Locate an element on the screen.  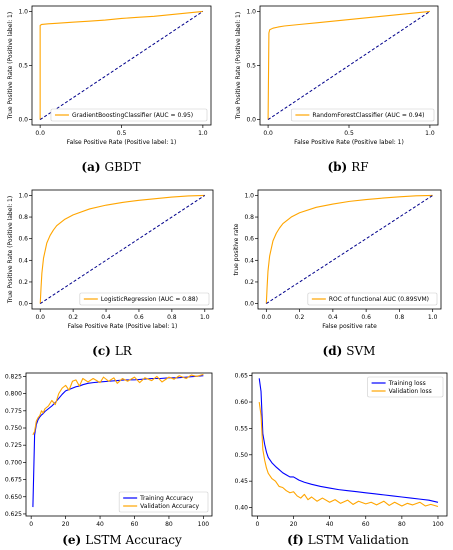
y-tick-label: 0.650 is located at coordinates (13, 497).